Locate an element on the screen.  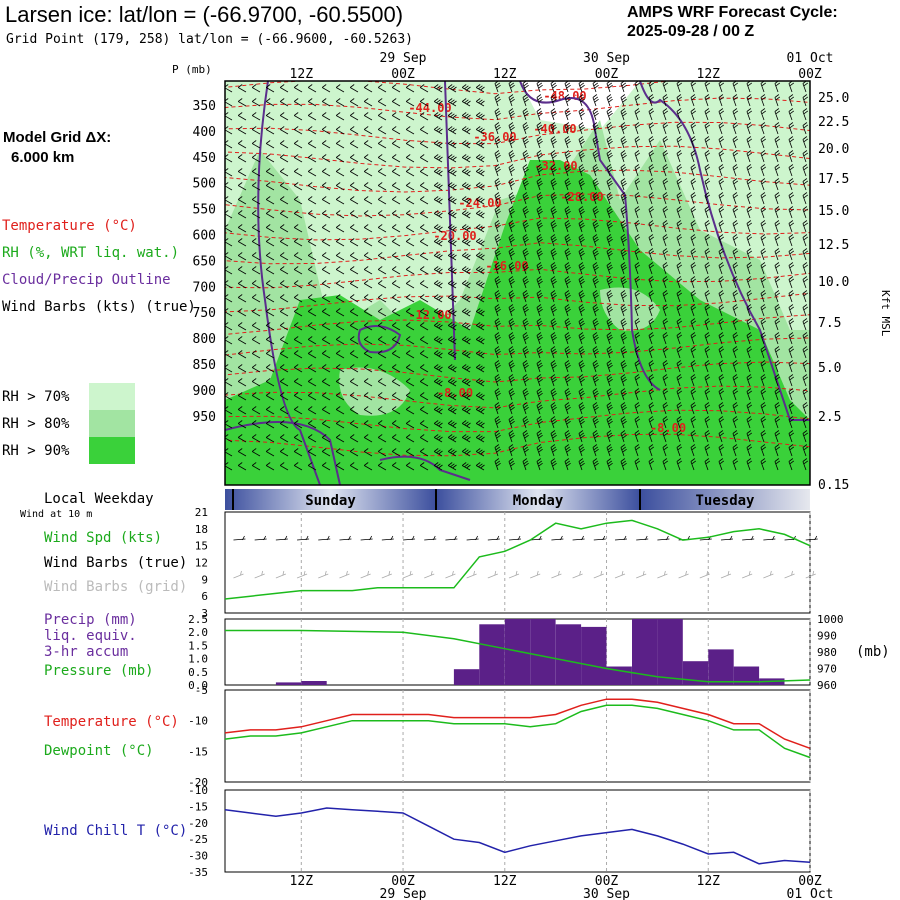
wind-spd-label: Wind Spd (kts) is located at coordinates (103, 538).